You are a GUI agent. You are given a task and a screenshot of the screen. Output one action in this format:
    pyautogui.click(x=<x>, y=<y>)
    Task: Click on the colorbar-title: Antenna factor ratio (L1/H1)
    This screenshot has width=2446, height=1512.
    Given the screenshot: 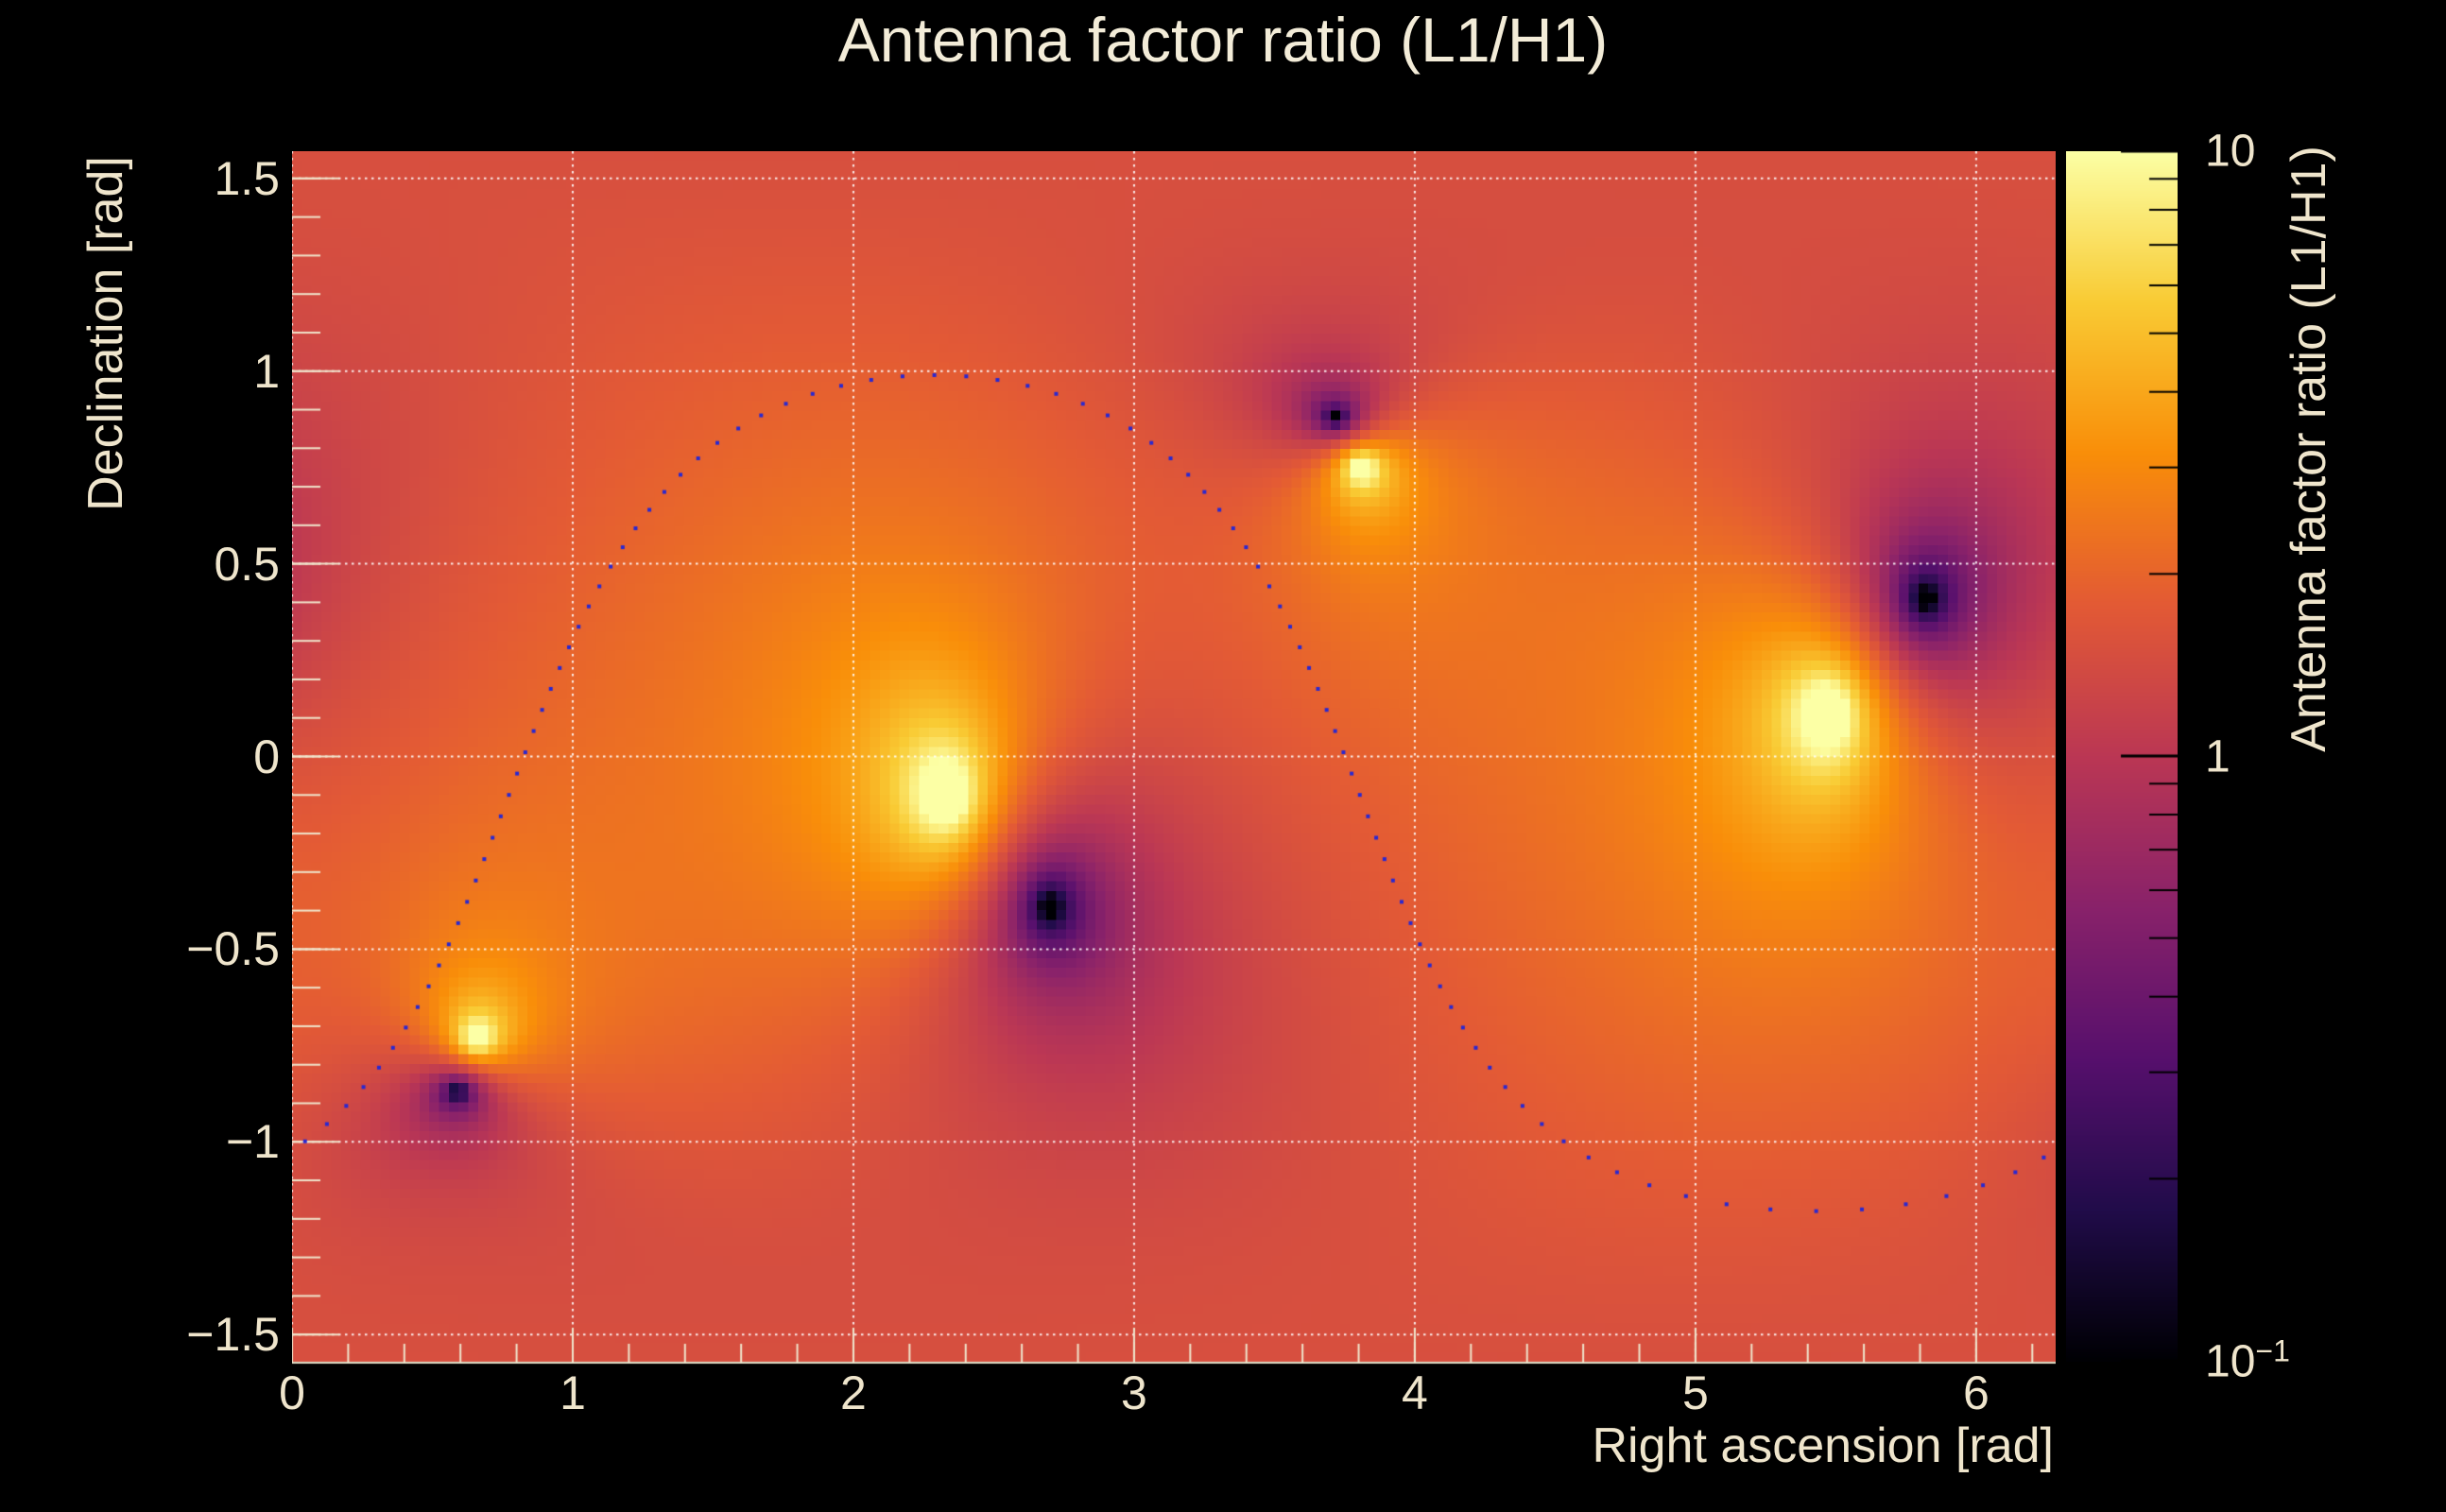 What is the action you would take?
    pyautogui.click(x=2309, y=449)
    